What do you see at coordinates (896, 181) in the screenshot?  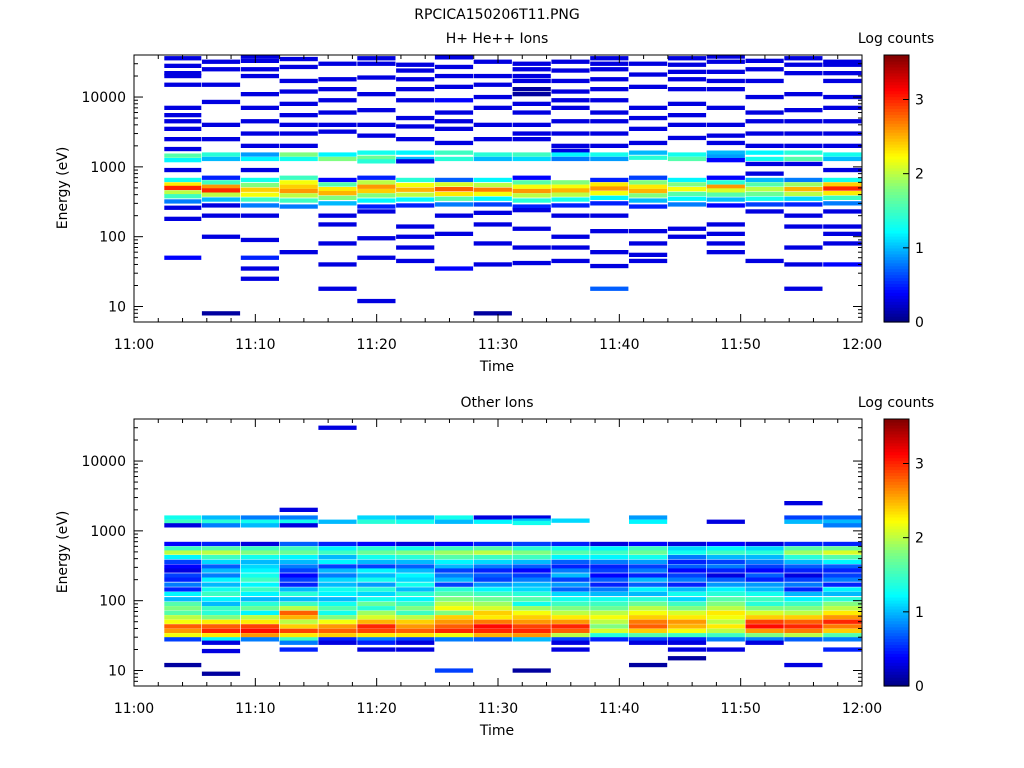 I see `colorbar: Log counts 0 1 2 3` at bounding box center [896, 181].